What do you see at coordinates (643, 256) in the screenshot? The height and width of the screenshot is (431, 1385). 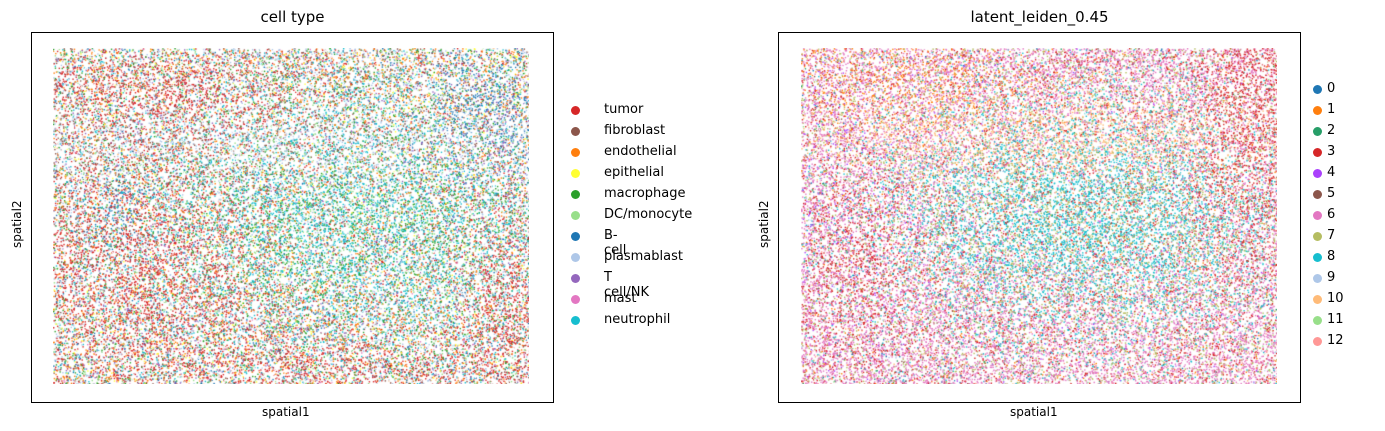 I see `legend-label: plasmablast` at bounding box center [643, 256].